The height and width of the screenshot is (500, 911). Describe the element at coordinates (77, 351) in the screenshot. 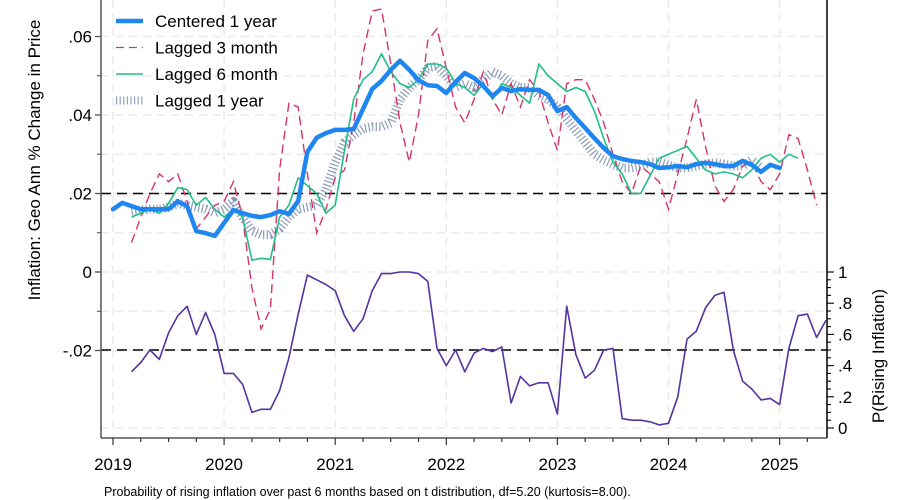

I see `y-tick-label: -.02` at that location.